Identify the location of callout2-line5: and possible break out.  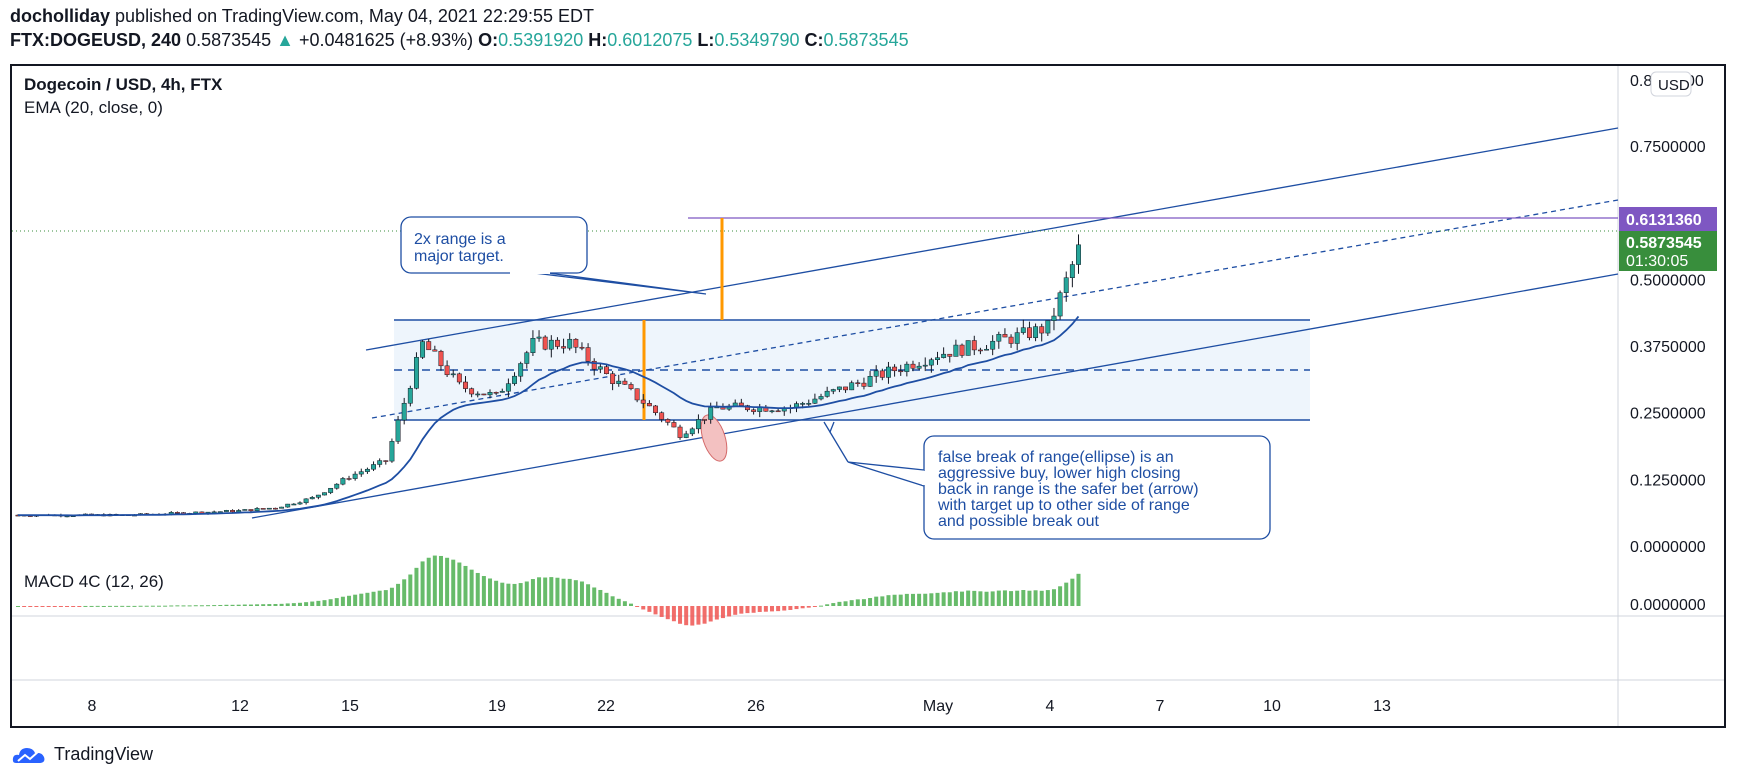
(1019, 521).